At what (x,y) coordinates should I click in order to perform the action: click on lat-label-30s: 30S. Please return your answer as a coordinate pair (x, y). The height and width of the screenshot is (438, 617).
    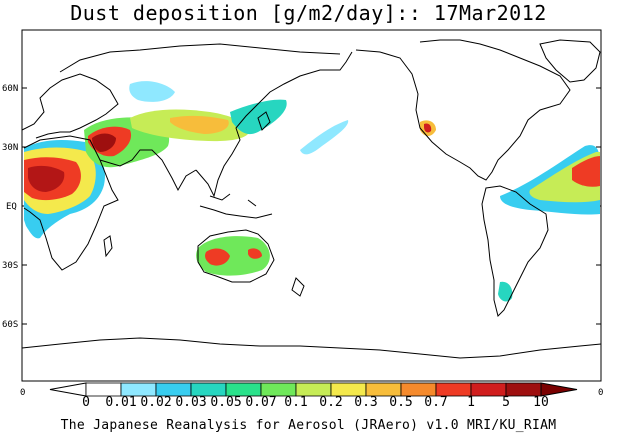
    Looking at the image, I should click on (10, 266).